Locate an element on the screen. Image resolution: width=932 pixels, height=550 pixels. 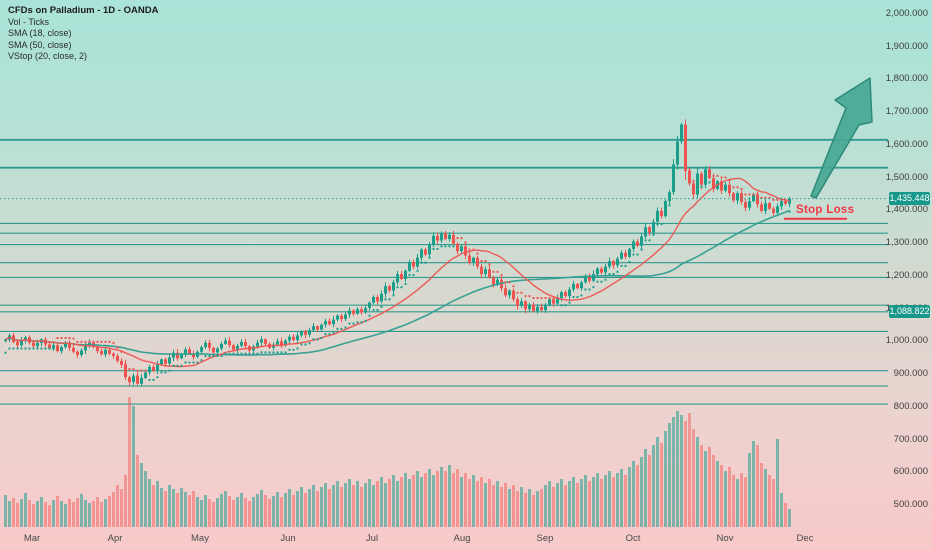
legend-sma50-indicator: SMA (50, close) is located at coordinates (40, 44).